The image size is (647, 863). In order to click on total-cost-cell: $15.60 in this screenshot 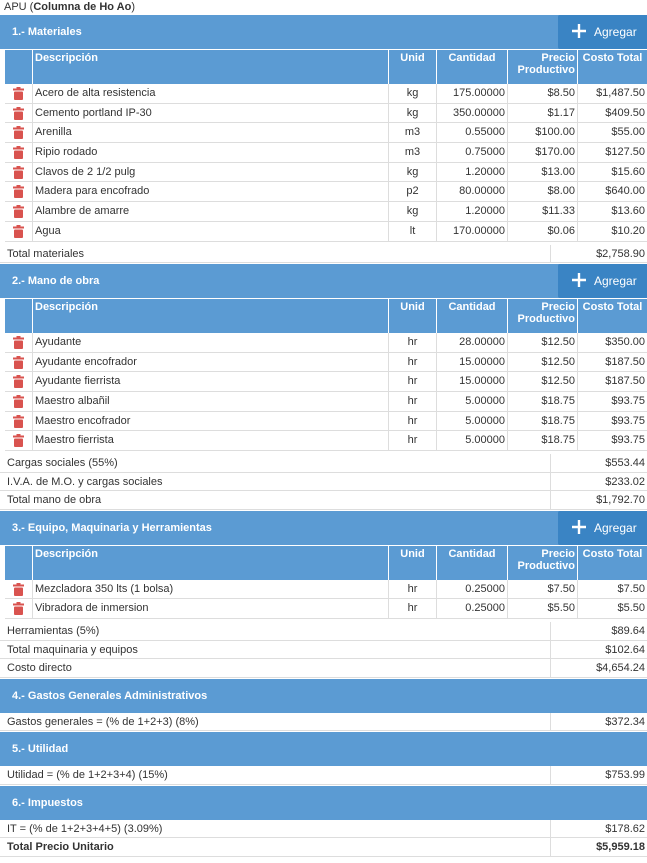, I will do `click(612, 172)`.